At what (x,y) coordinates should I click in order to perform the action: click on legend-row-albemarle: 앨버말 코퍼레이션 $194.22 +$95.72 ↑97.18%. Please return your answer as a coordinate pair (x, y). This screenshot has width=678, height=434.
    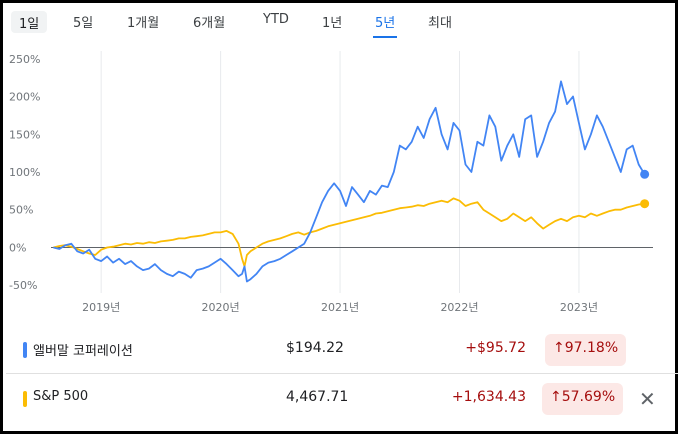
    Looking at the image, I should click on (342, 351).